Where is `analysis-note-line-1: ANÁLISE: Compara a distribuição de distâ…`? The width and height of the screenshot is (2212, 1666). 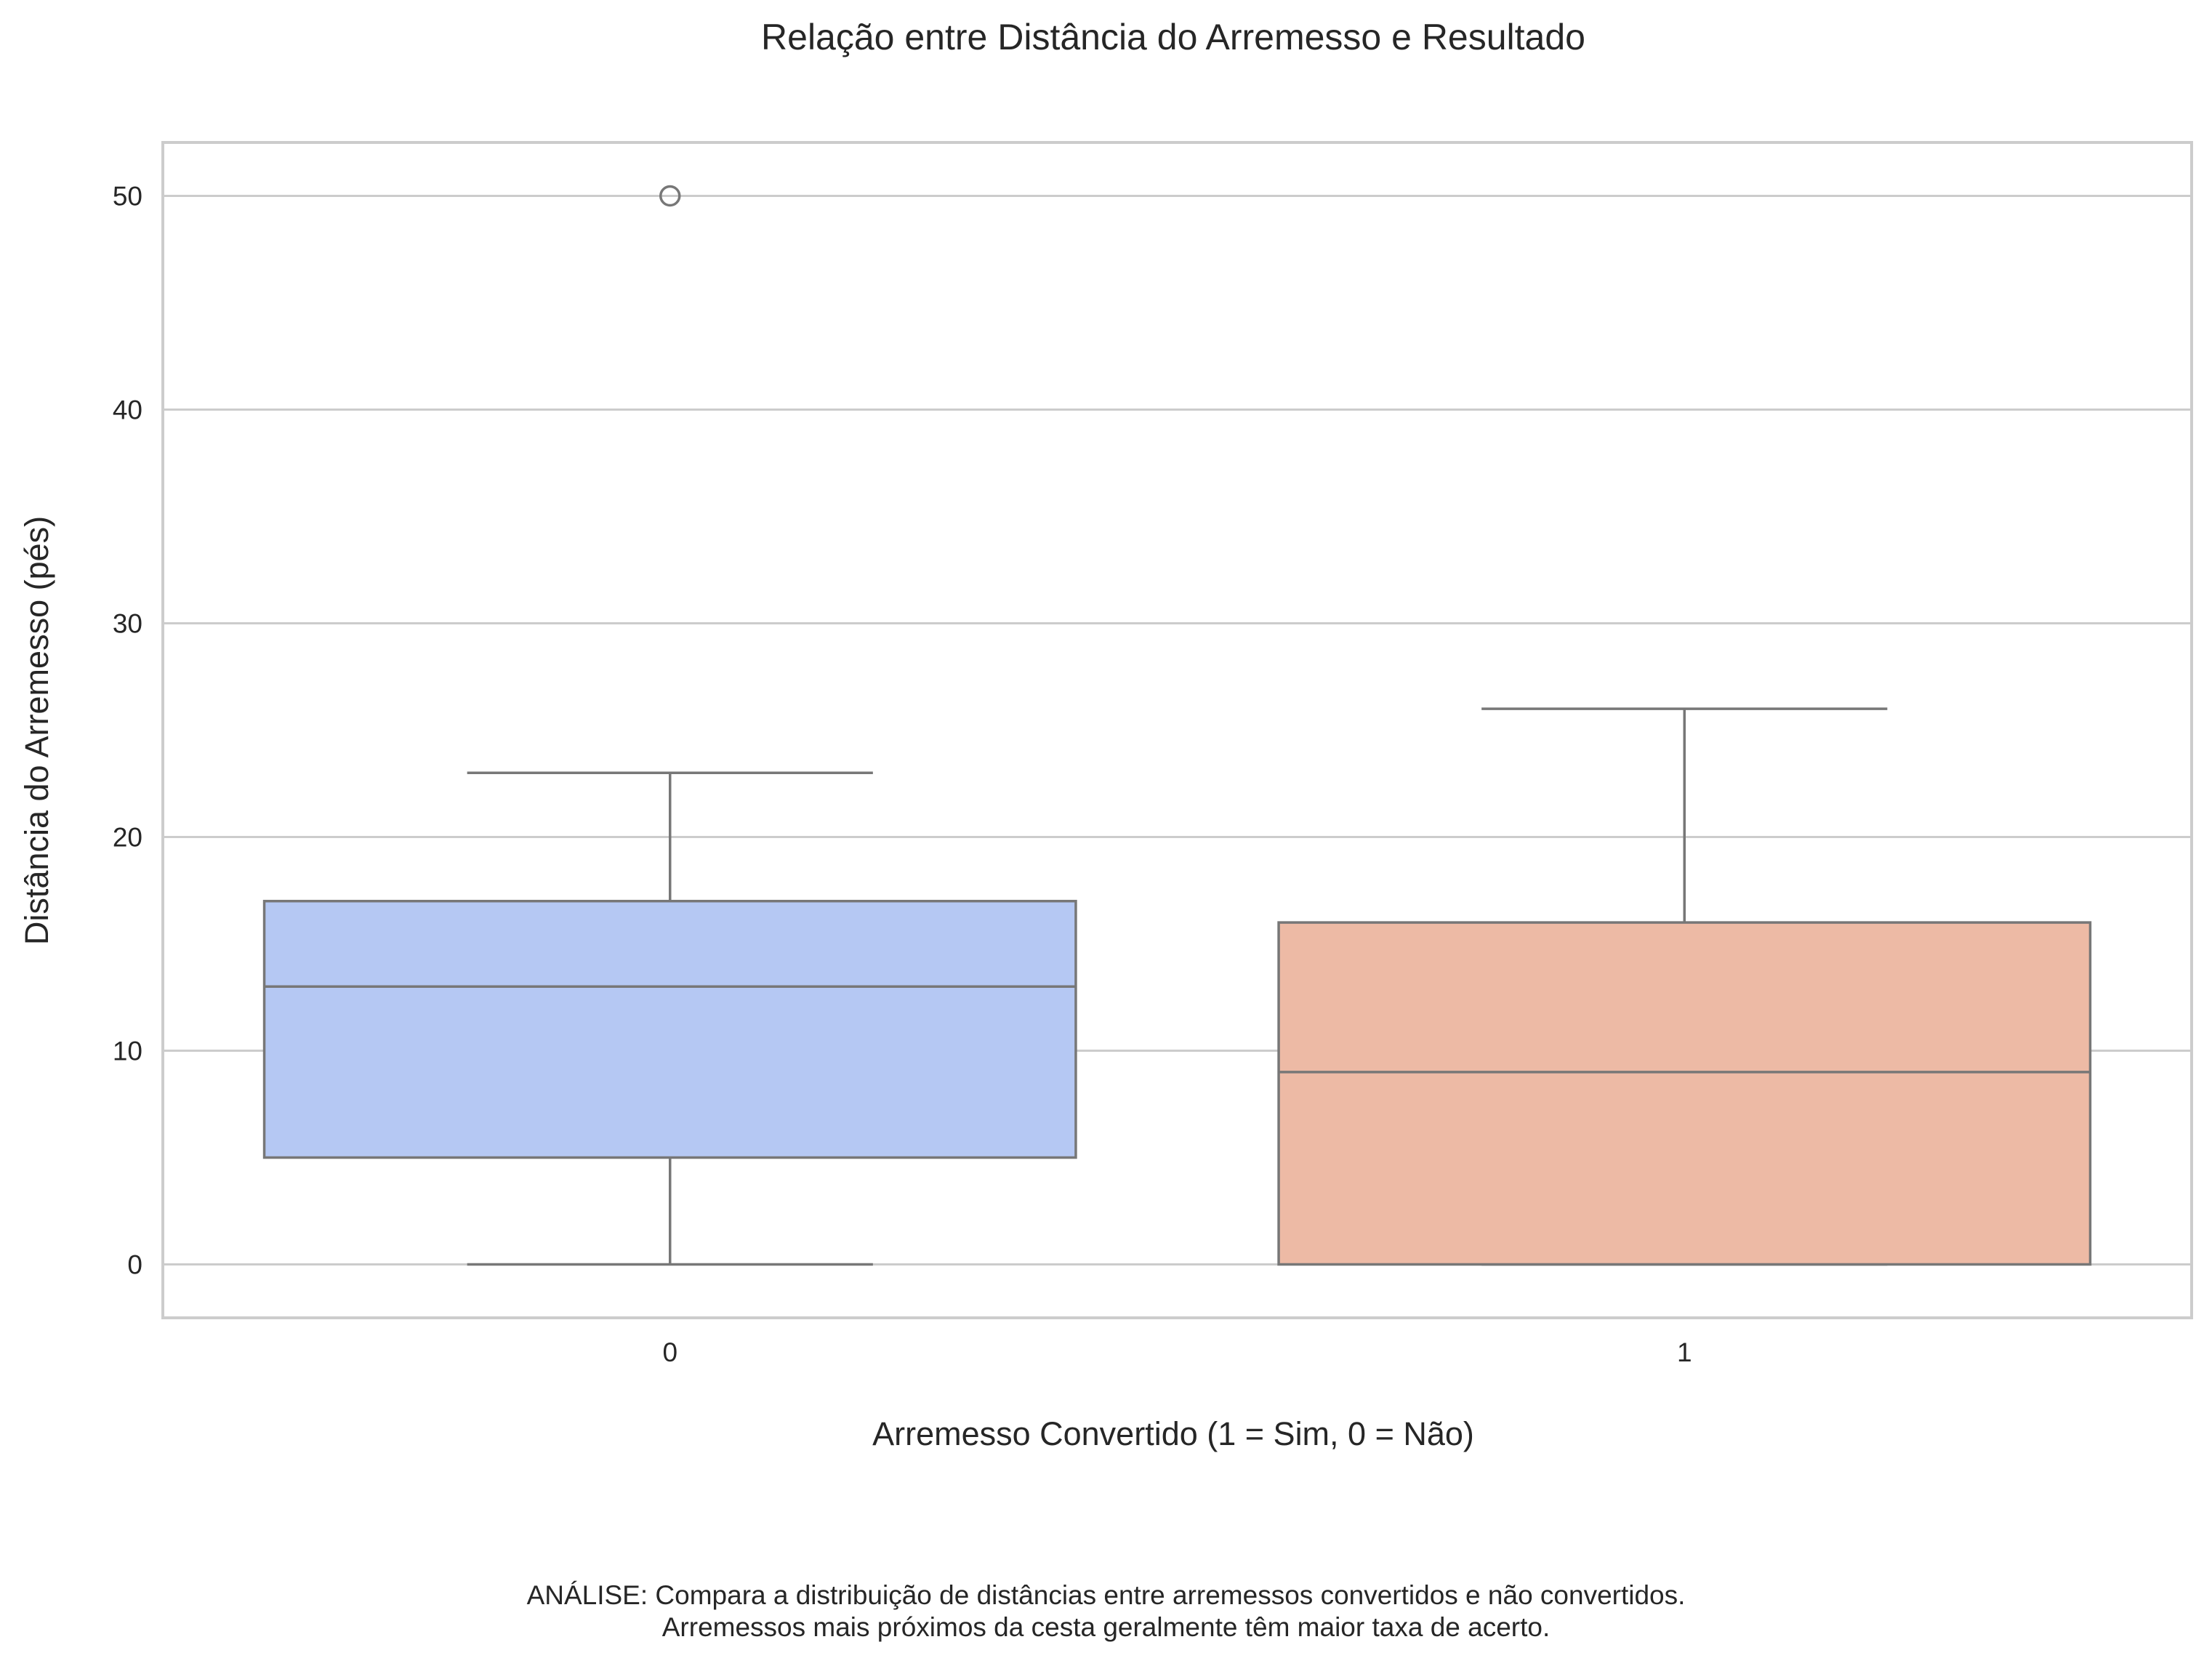 analysis-note-line-1: ANÁLISE: Compara a distribuição de distâ… is located at coordinates (1106, 1595).